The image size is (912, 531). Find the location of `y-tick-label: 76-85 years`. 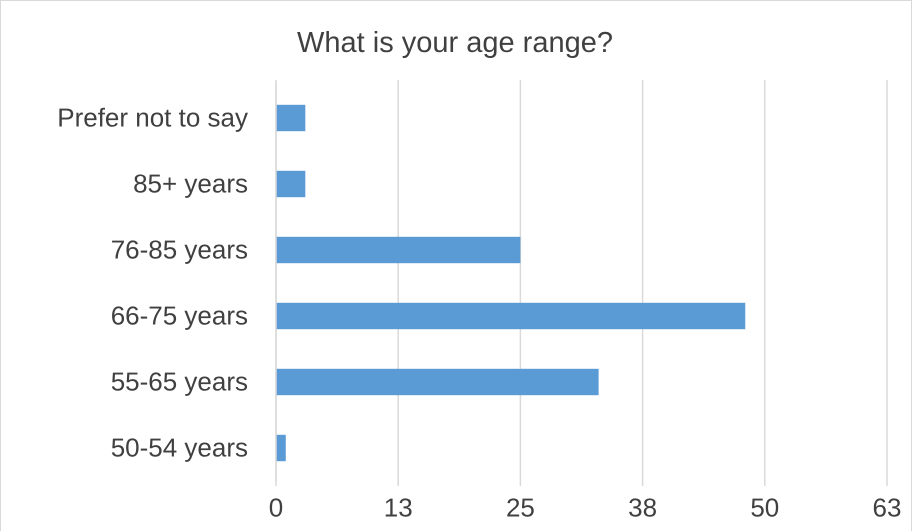

y-tick-label: 76-85 years is located at coordinates (179, 249).